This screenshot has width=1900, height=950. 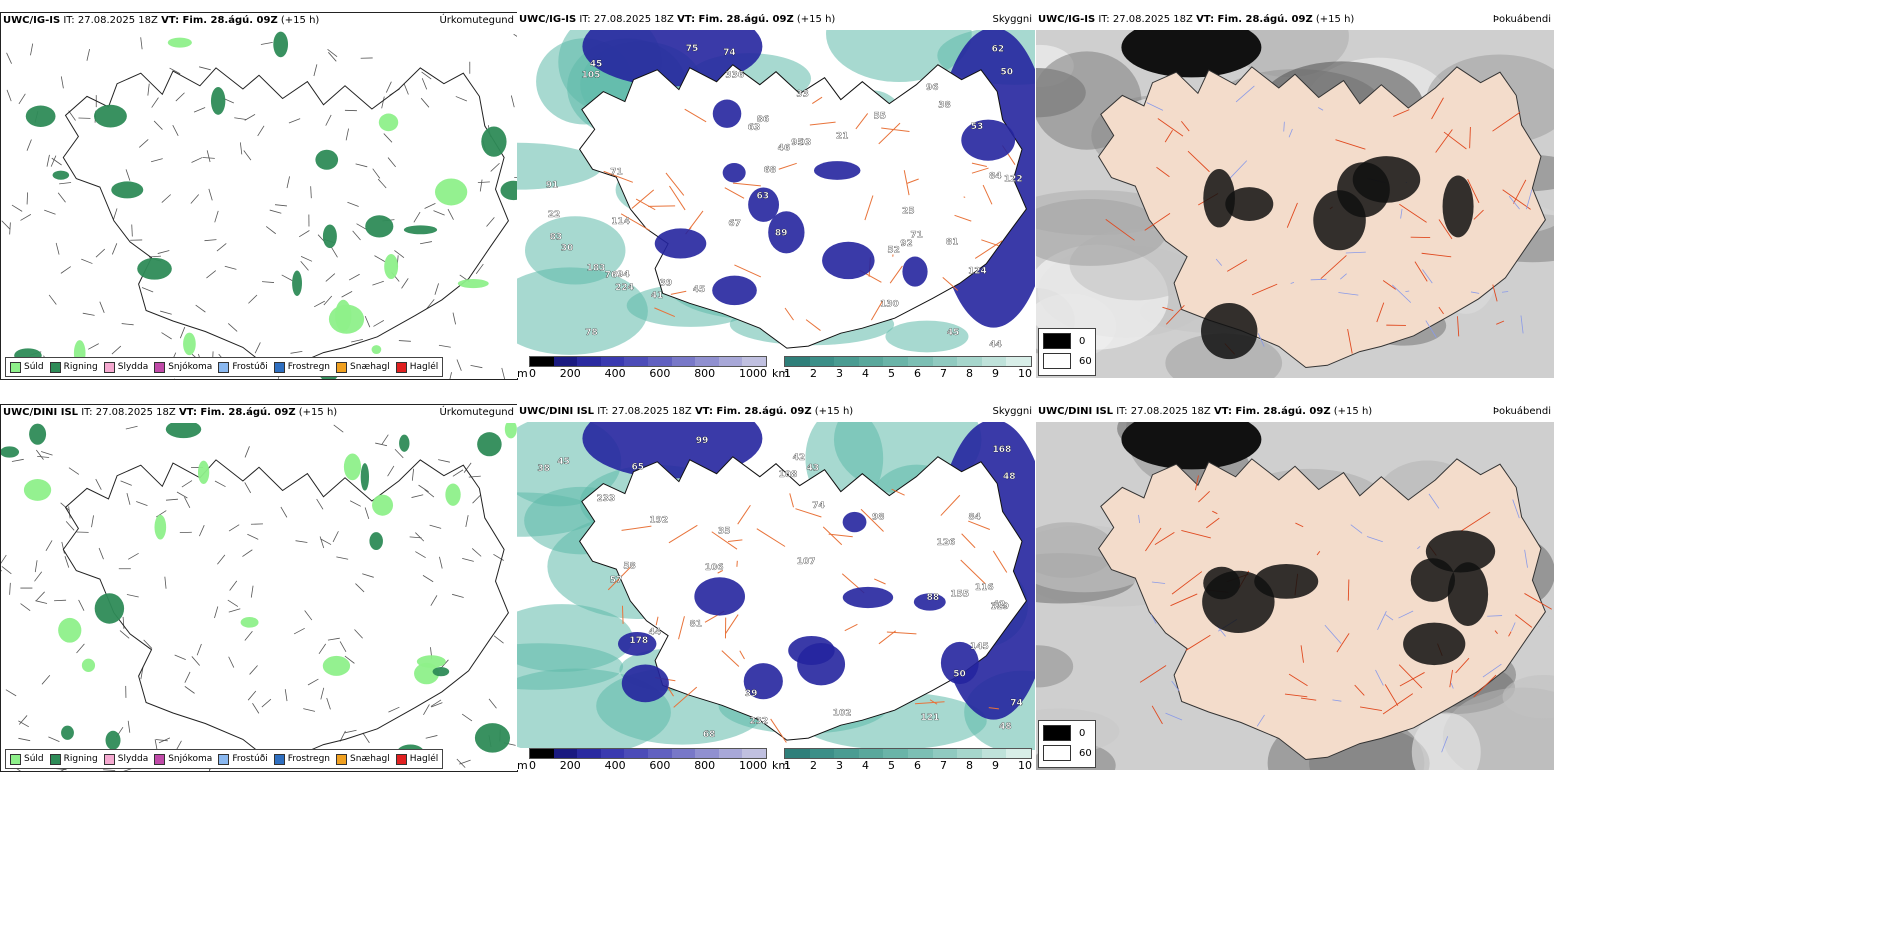 I want to click on visibility-colorbar-meters: m 0 200 400 600 800 1000, so click(x=642, y=367).